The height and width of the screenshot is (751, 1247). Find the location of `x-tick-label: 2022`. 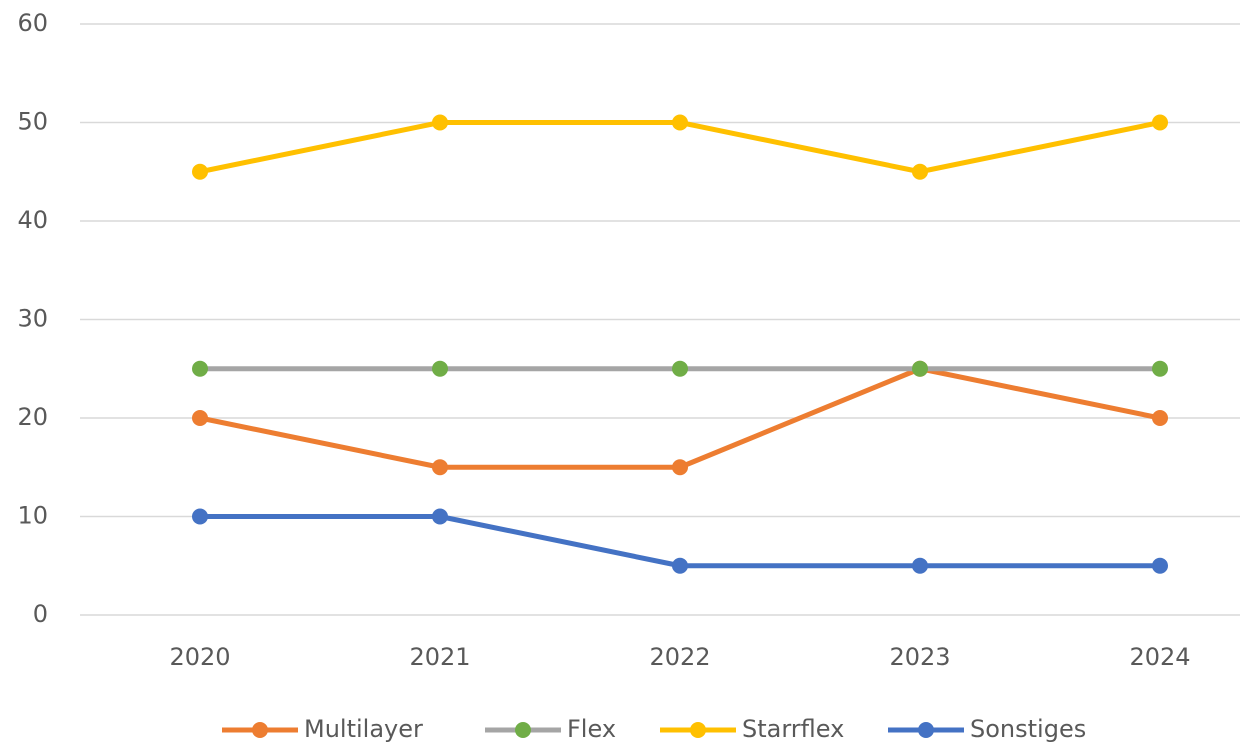

x-tick-label: 2022 is located at coordinates (679, 657).